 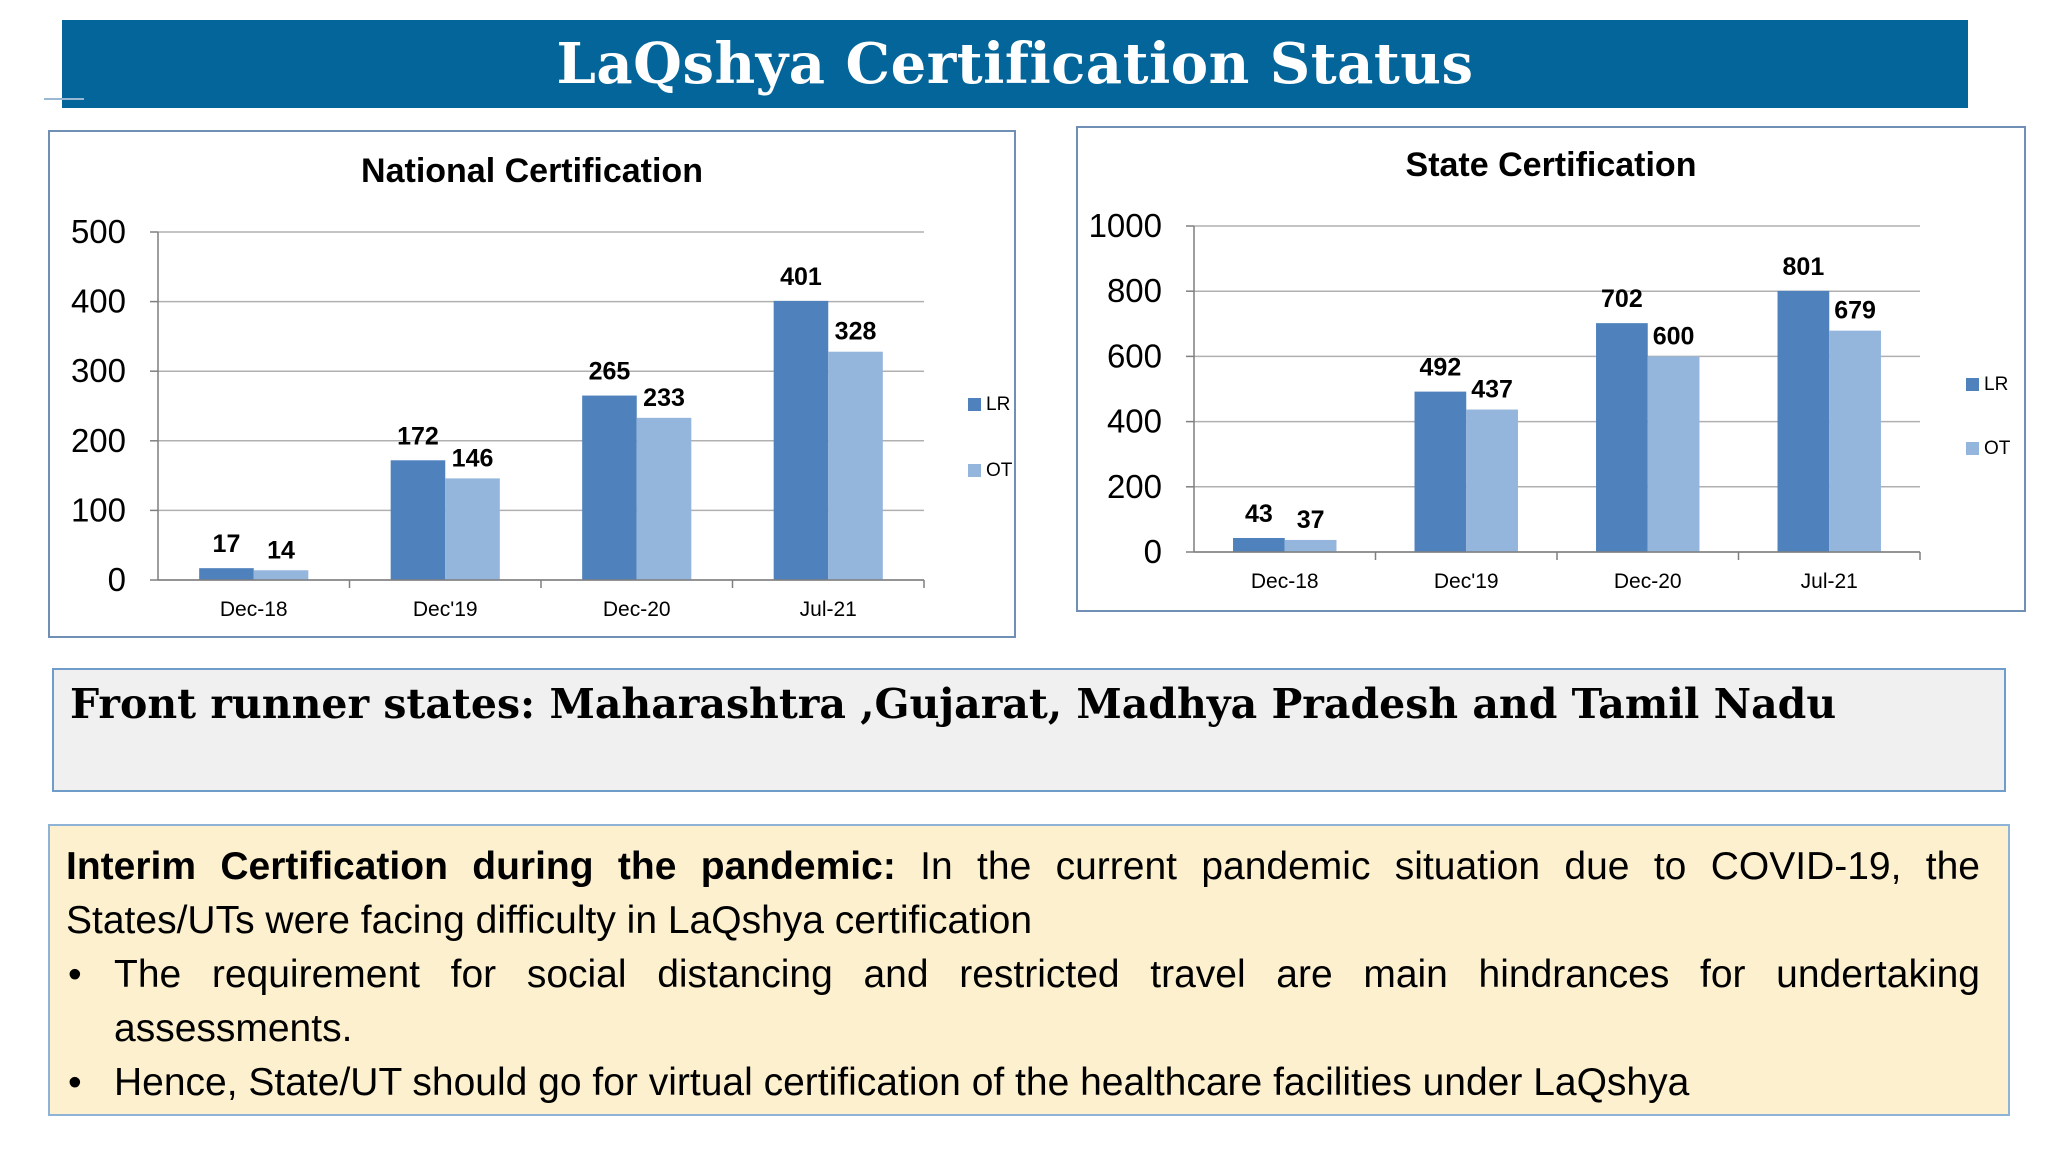 What do you see at coordinates (98, 231) in the screenshot?
I see `y-tick-label: 500` at bounding box center [98, 231].